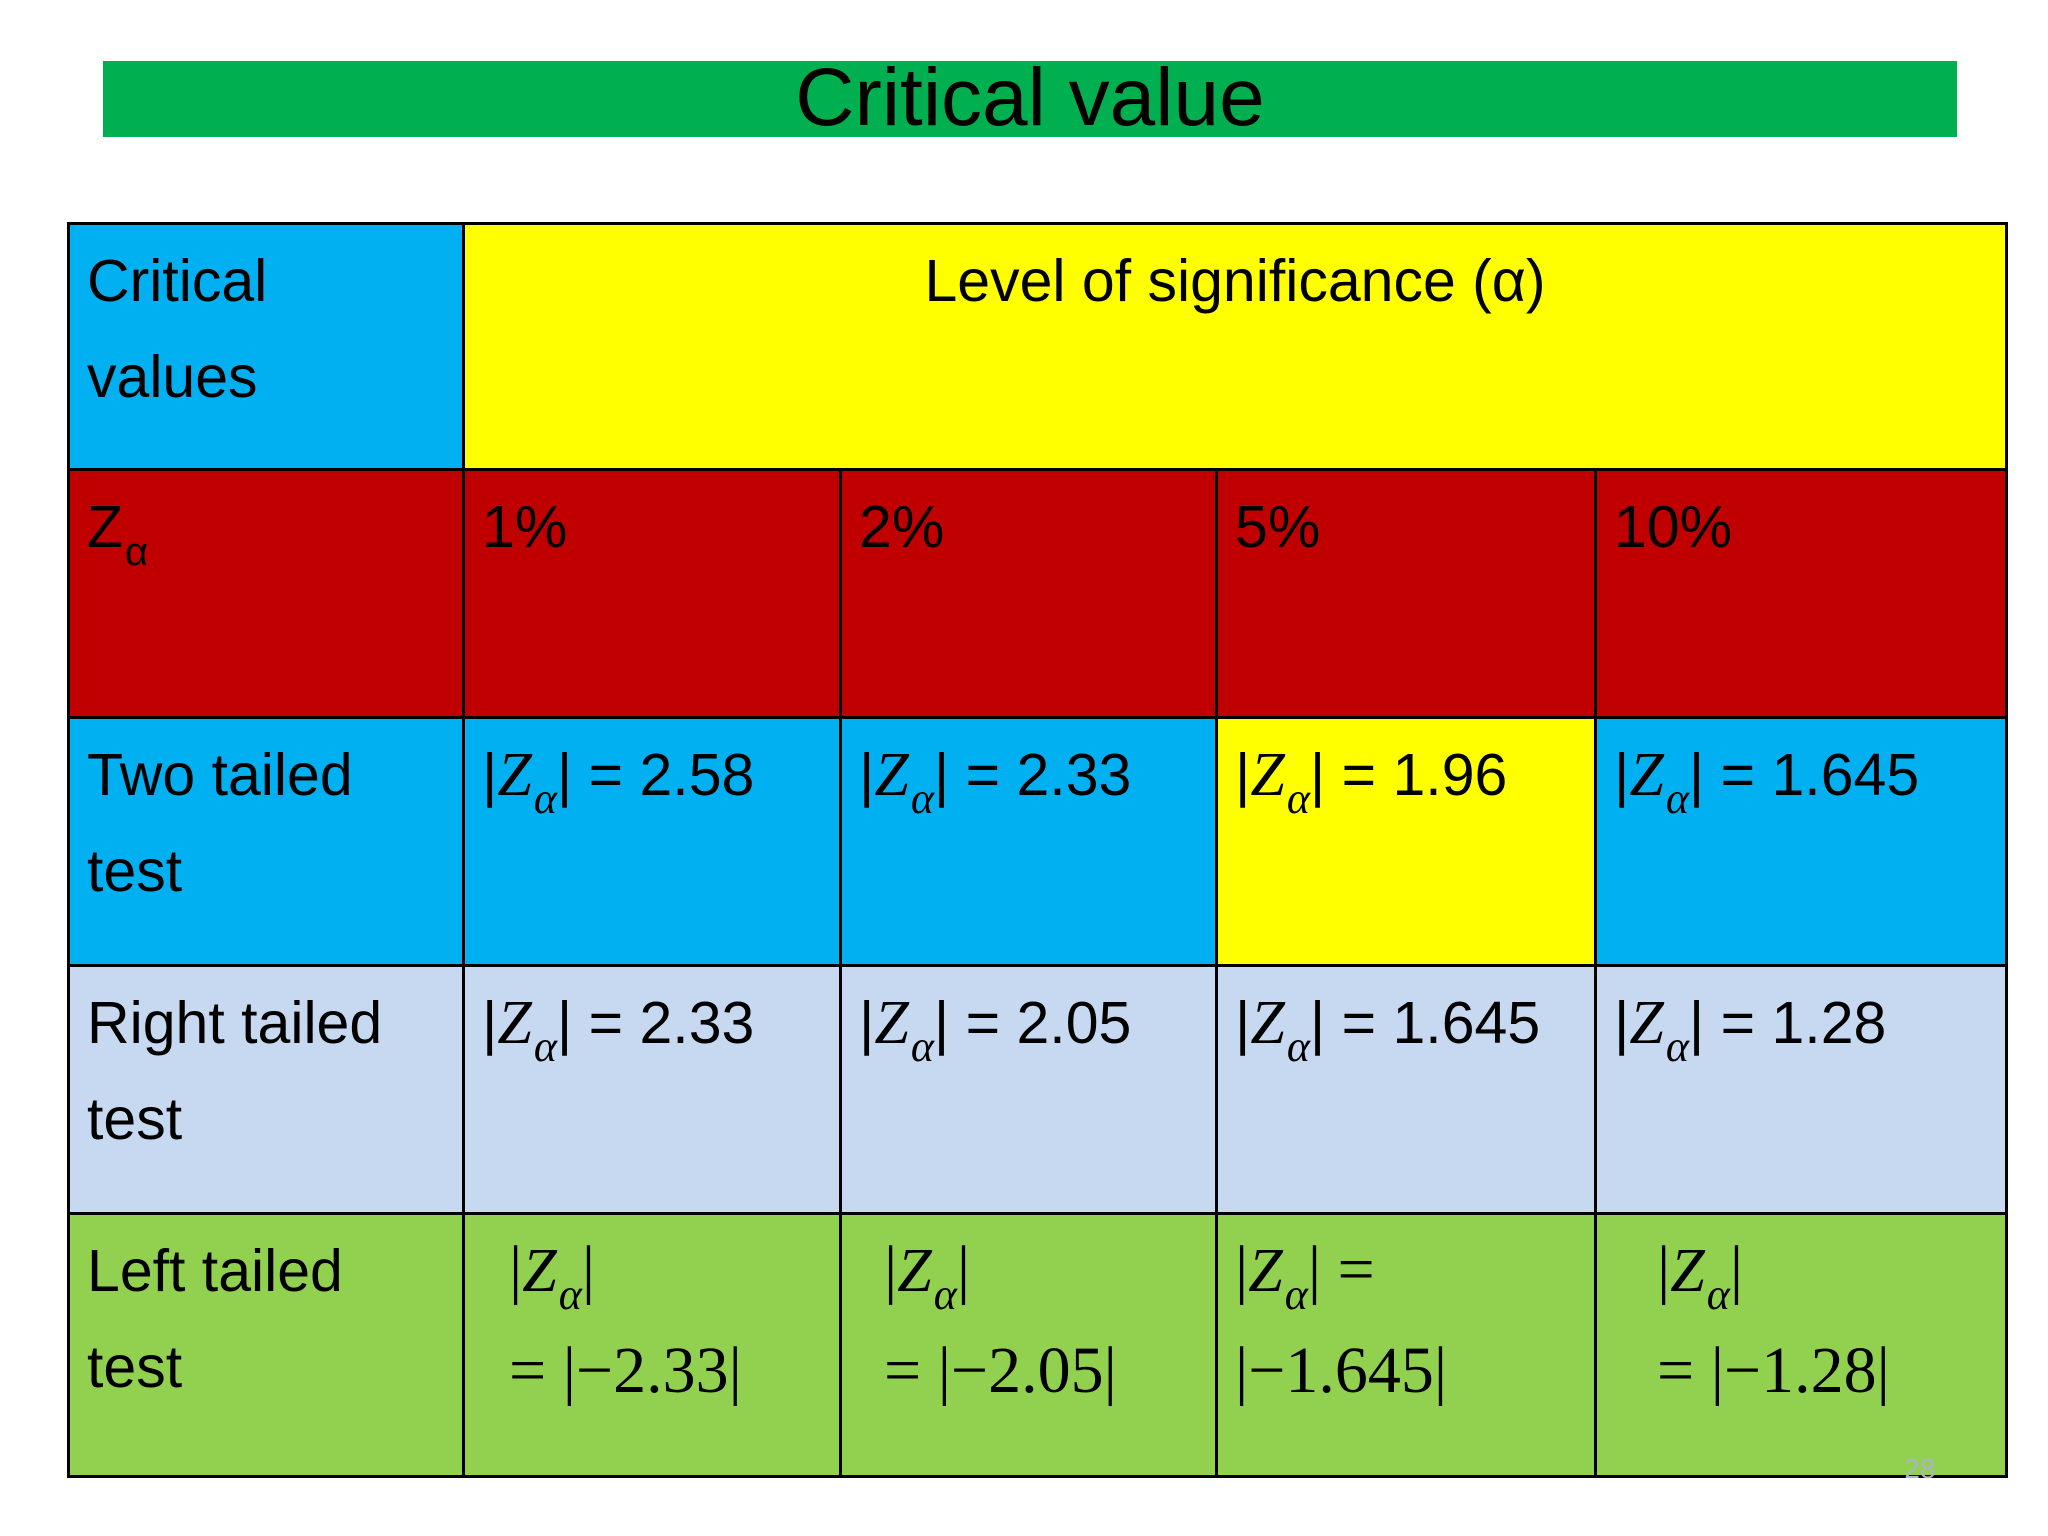 The width and height of the screenshot is (2048, 1536). What do you see at coordinates (1920, 1468) in the screenshot?
I see `page-number: 28` at bounding box center [1920, 1468].